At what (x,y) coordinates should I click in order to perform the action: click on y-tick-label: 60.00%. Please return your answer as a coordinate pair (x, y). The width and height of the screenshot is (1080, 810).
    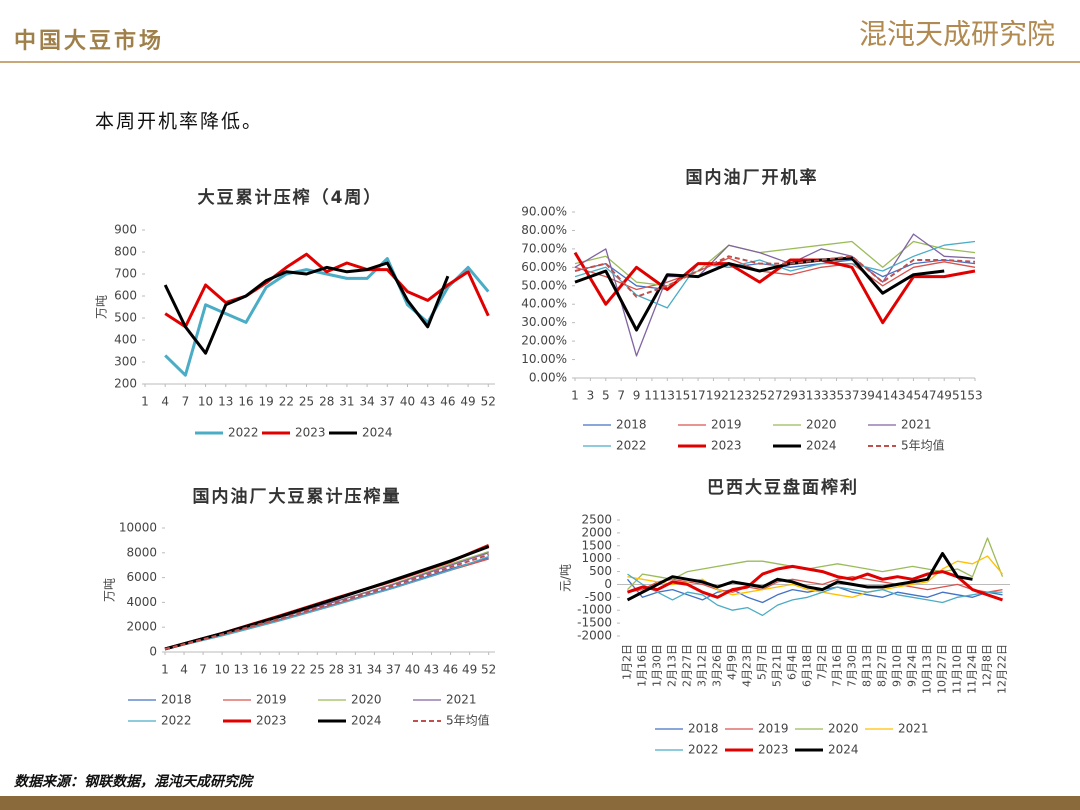
    Looking at the image, I should click on (544, 267).